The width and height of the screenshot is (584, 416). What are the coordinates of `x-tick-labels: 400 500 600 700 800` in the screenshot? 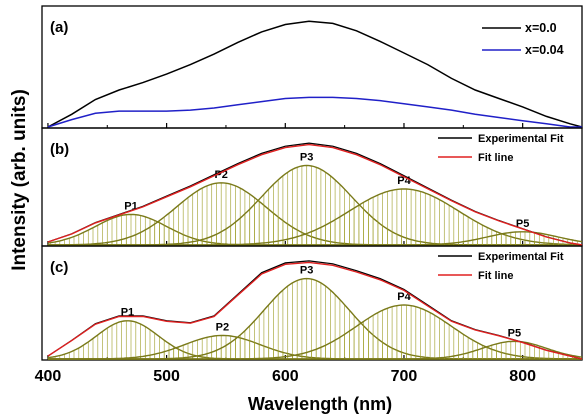 It's located at (286, 376).